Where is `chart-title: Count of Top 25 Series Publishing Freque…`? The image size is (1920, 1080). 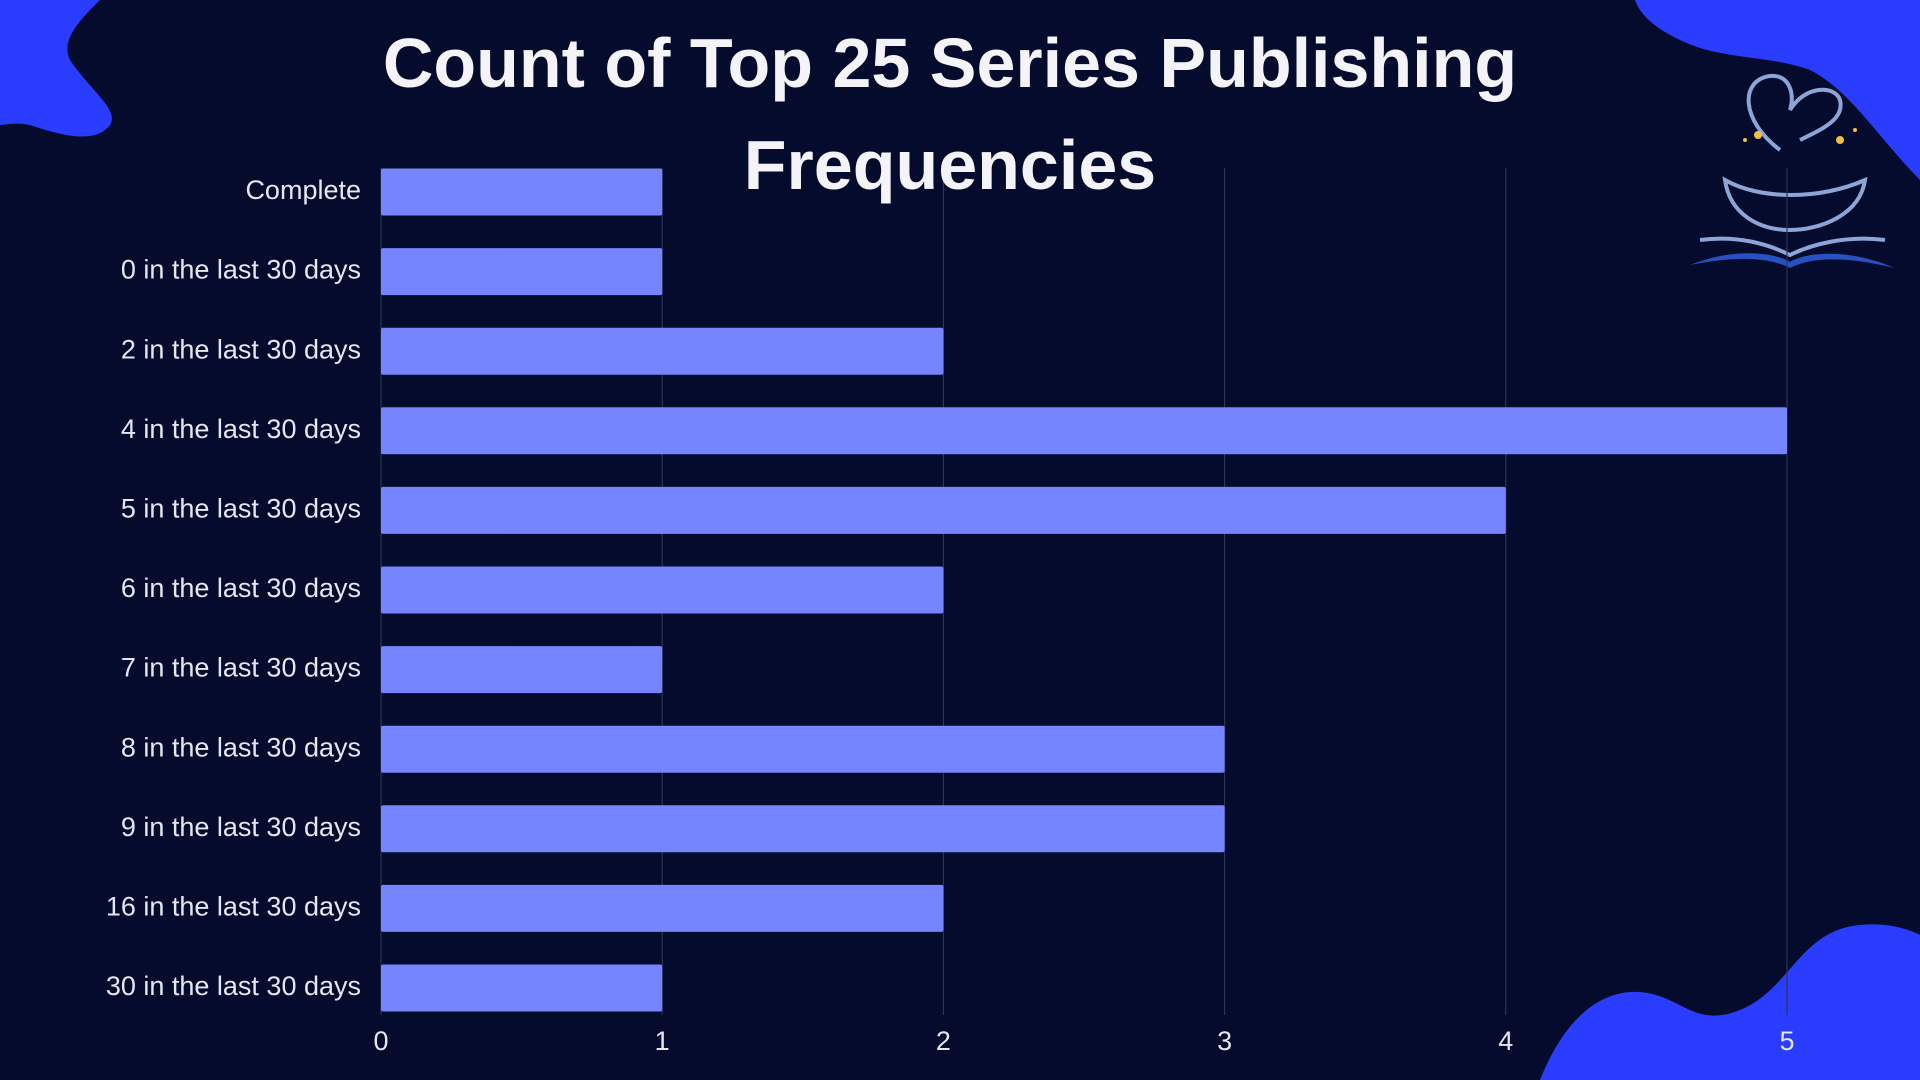 chart-title: Count of Top 25 Series Publishing Freque… is located at coordinates (950, 114).